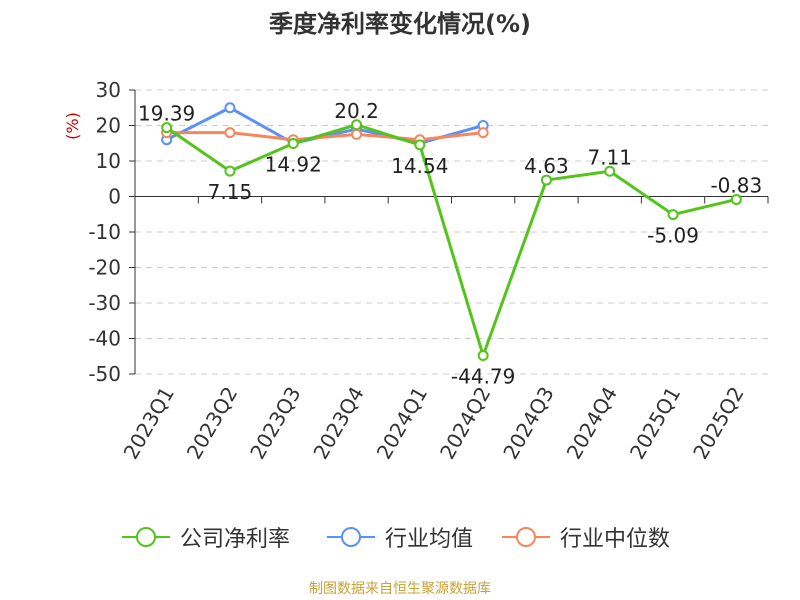  I want to click on data-label: 14.92, so click(293, 165).